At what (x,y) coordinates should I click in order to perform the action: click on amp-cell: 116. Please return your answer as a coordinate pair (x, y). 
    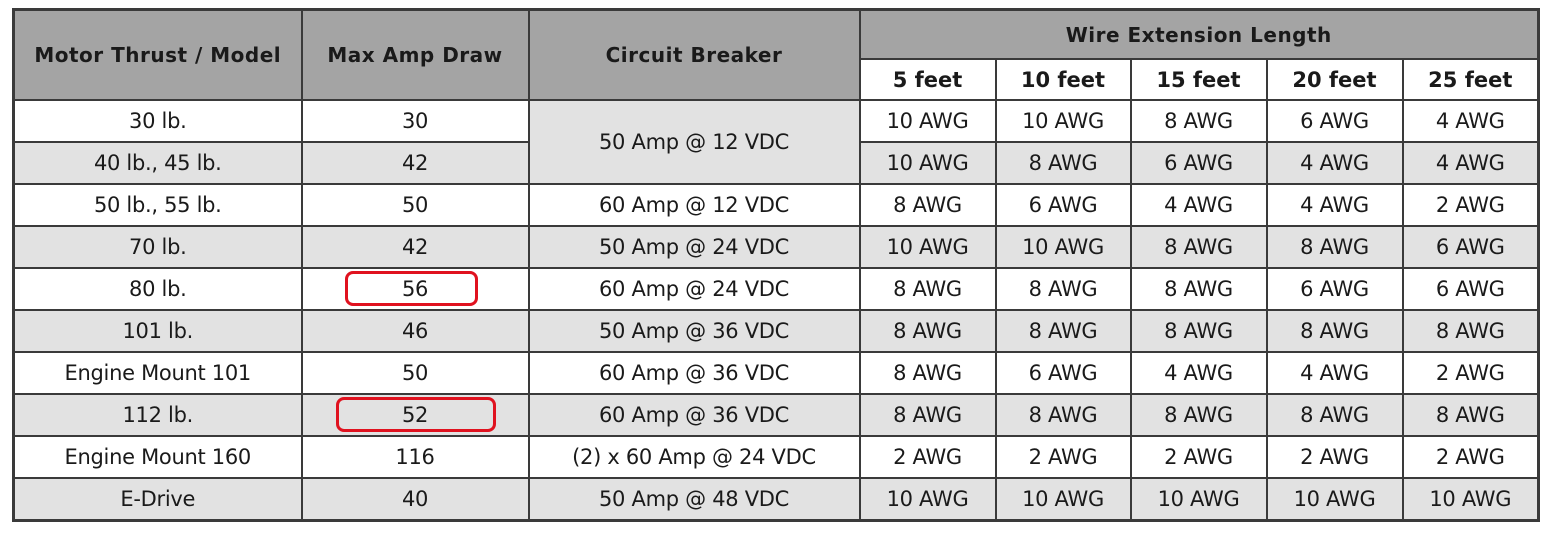
    Looking at the image, I should click on (415, 457).